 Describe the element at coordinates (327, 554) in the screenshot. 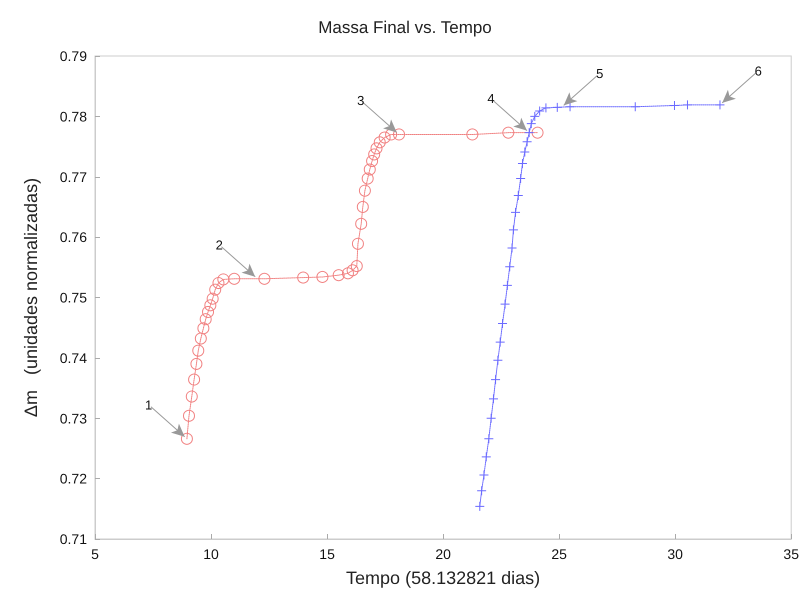

I see `x-tick-label: 15` at that location.